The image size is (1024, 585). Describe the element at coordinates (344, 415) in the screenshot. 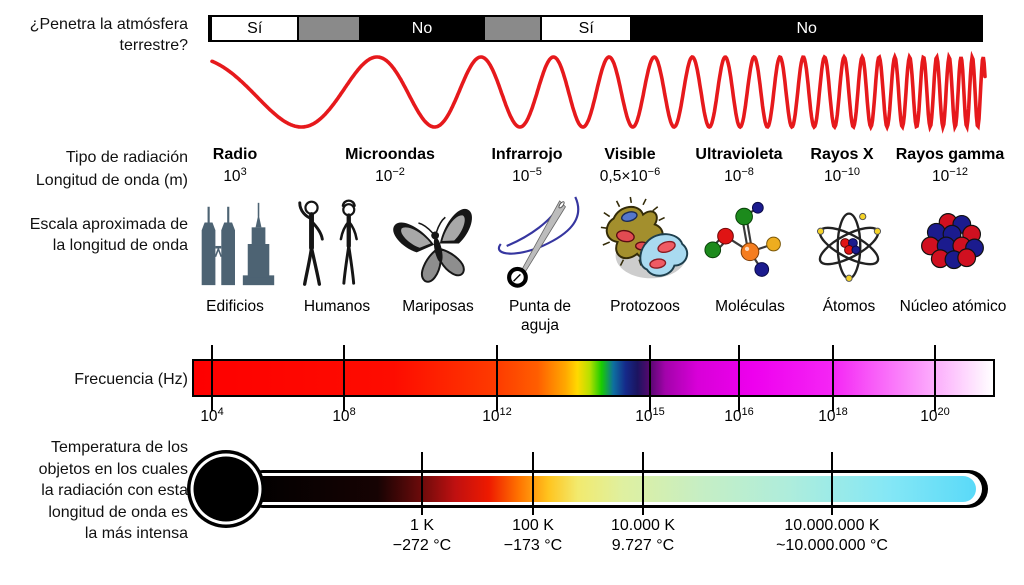

I see `frequency-tick-label: 10⁸` at that location.